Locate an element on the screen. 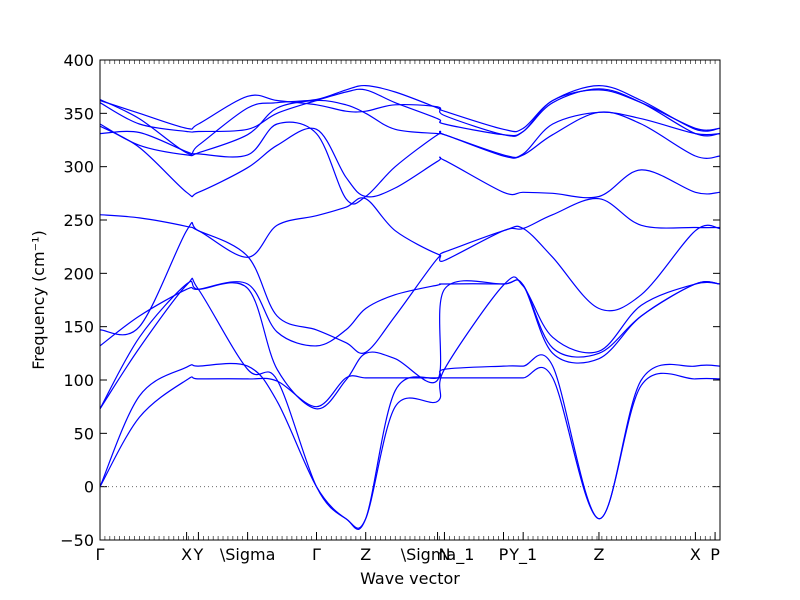  x-axis-label: Wave vector is located at coordinates (410, 578).